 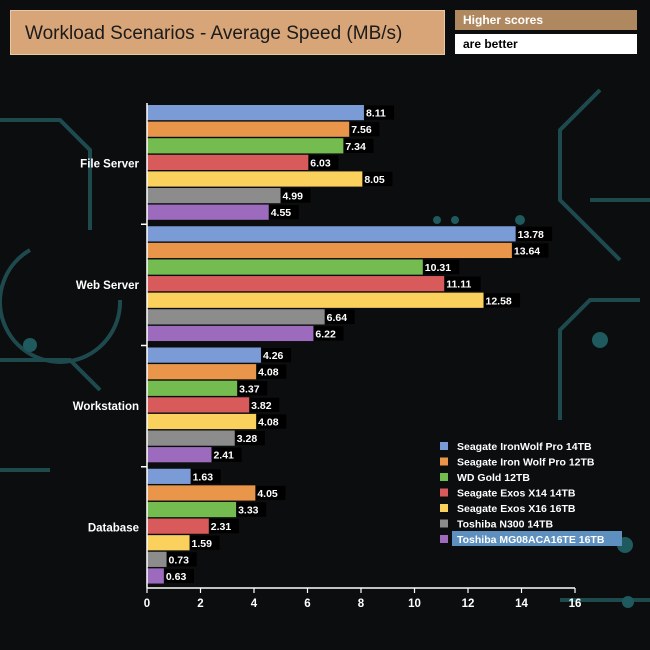 What do you see at coordinates (248, 511) in the screenshot?
I see `data-label: 3.33` at bounding box center [248, 511].